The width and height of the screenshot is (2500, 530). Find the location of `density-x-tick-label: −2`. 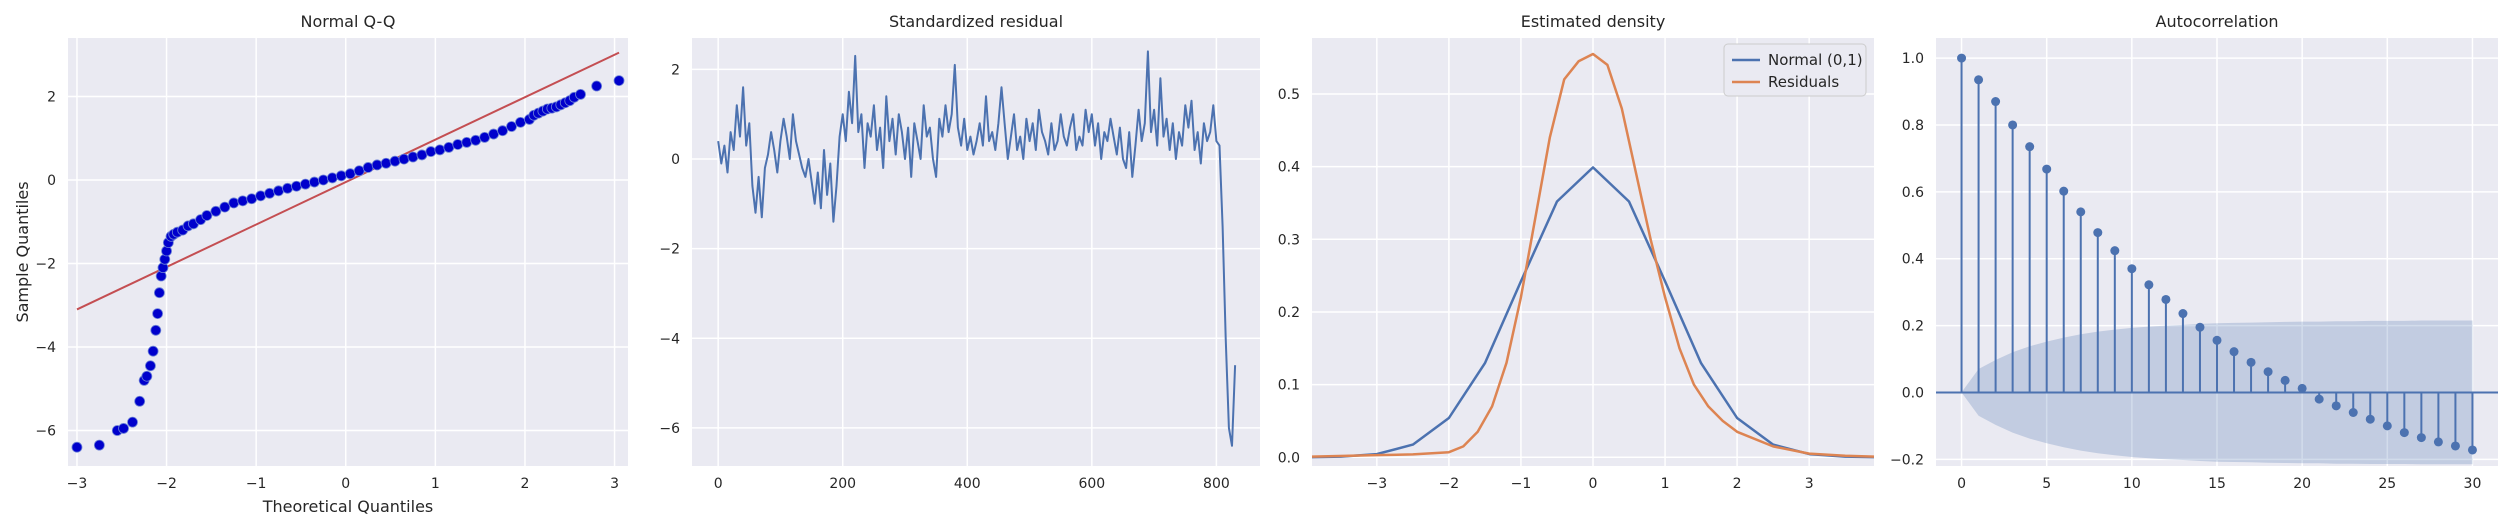

density-x-tick-label: −2 is located at coordinates (1449, 484).